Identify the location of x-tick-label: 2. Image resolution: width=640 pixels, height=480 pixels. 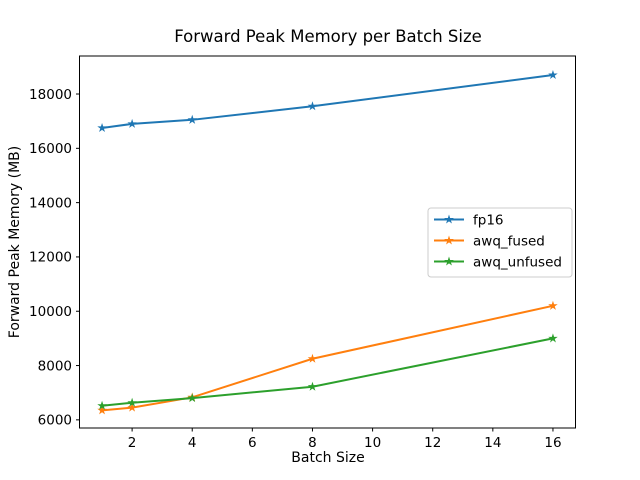
(132, 443).